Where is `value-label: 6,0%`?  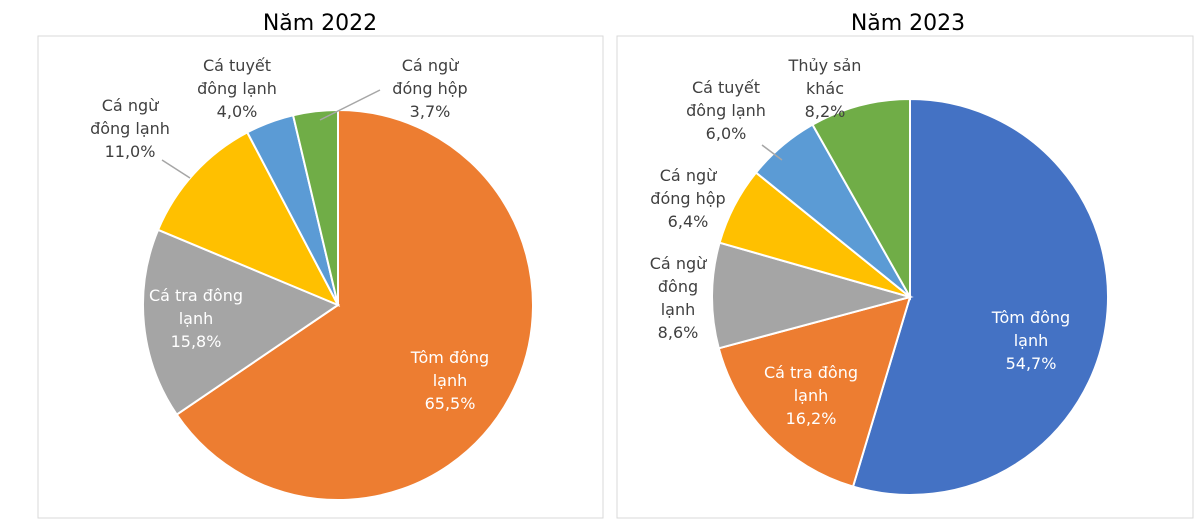
value-label: 6,0% is located at coordinates (726, 133).